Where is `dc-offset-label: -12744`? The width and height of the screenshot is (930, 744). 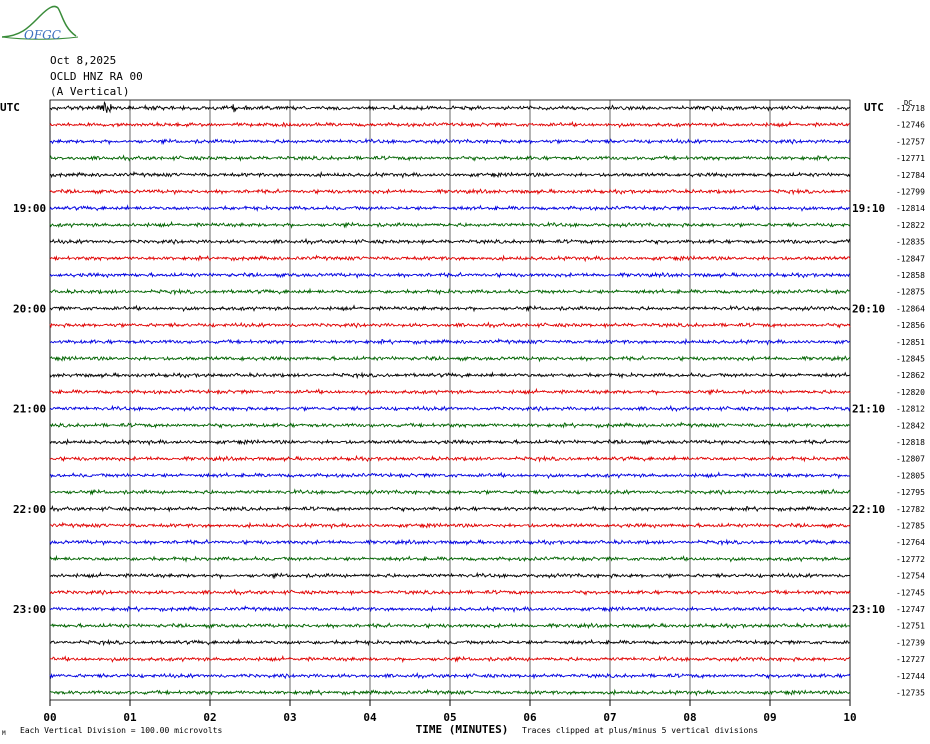
dc-offset-label: -12744 is located at coordinates (910, 676).